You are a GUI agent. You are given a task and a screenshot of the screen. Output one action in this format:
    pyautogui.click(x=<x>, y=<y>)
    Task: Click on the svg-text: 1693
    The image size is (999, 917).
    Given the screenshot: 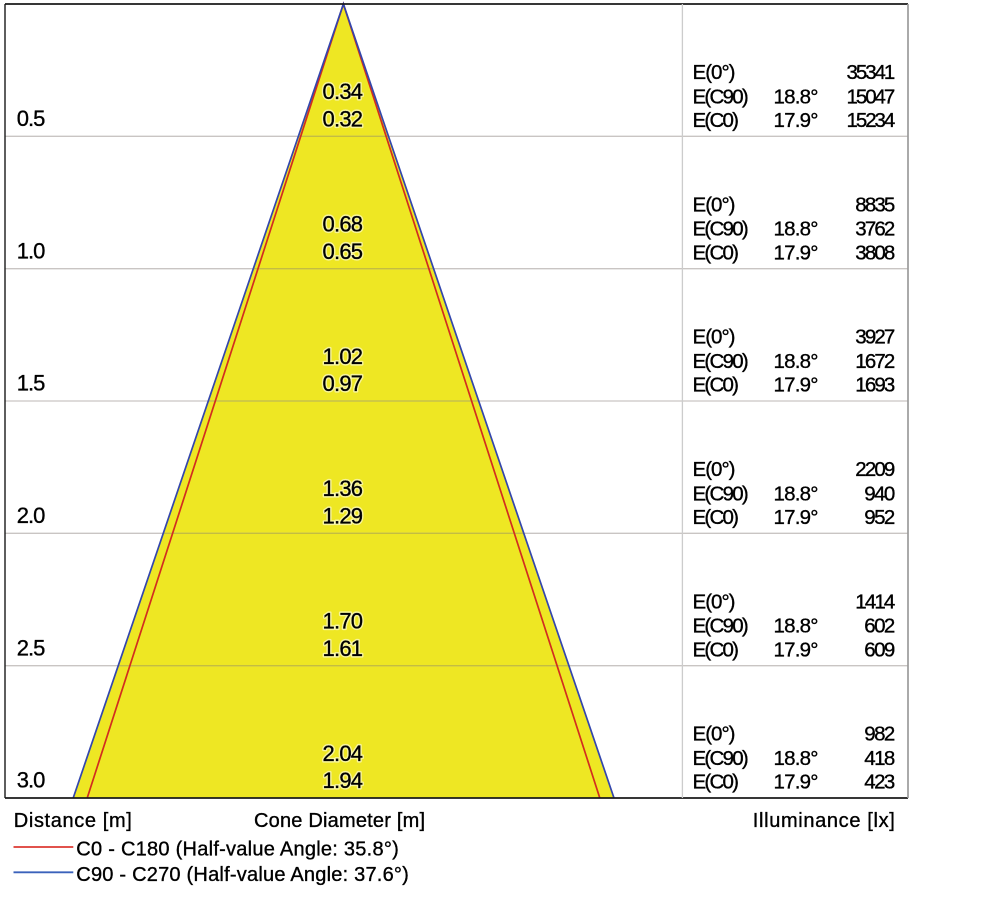 What is the action you would take?
    pyautogui.click(x=875, y=385)
    